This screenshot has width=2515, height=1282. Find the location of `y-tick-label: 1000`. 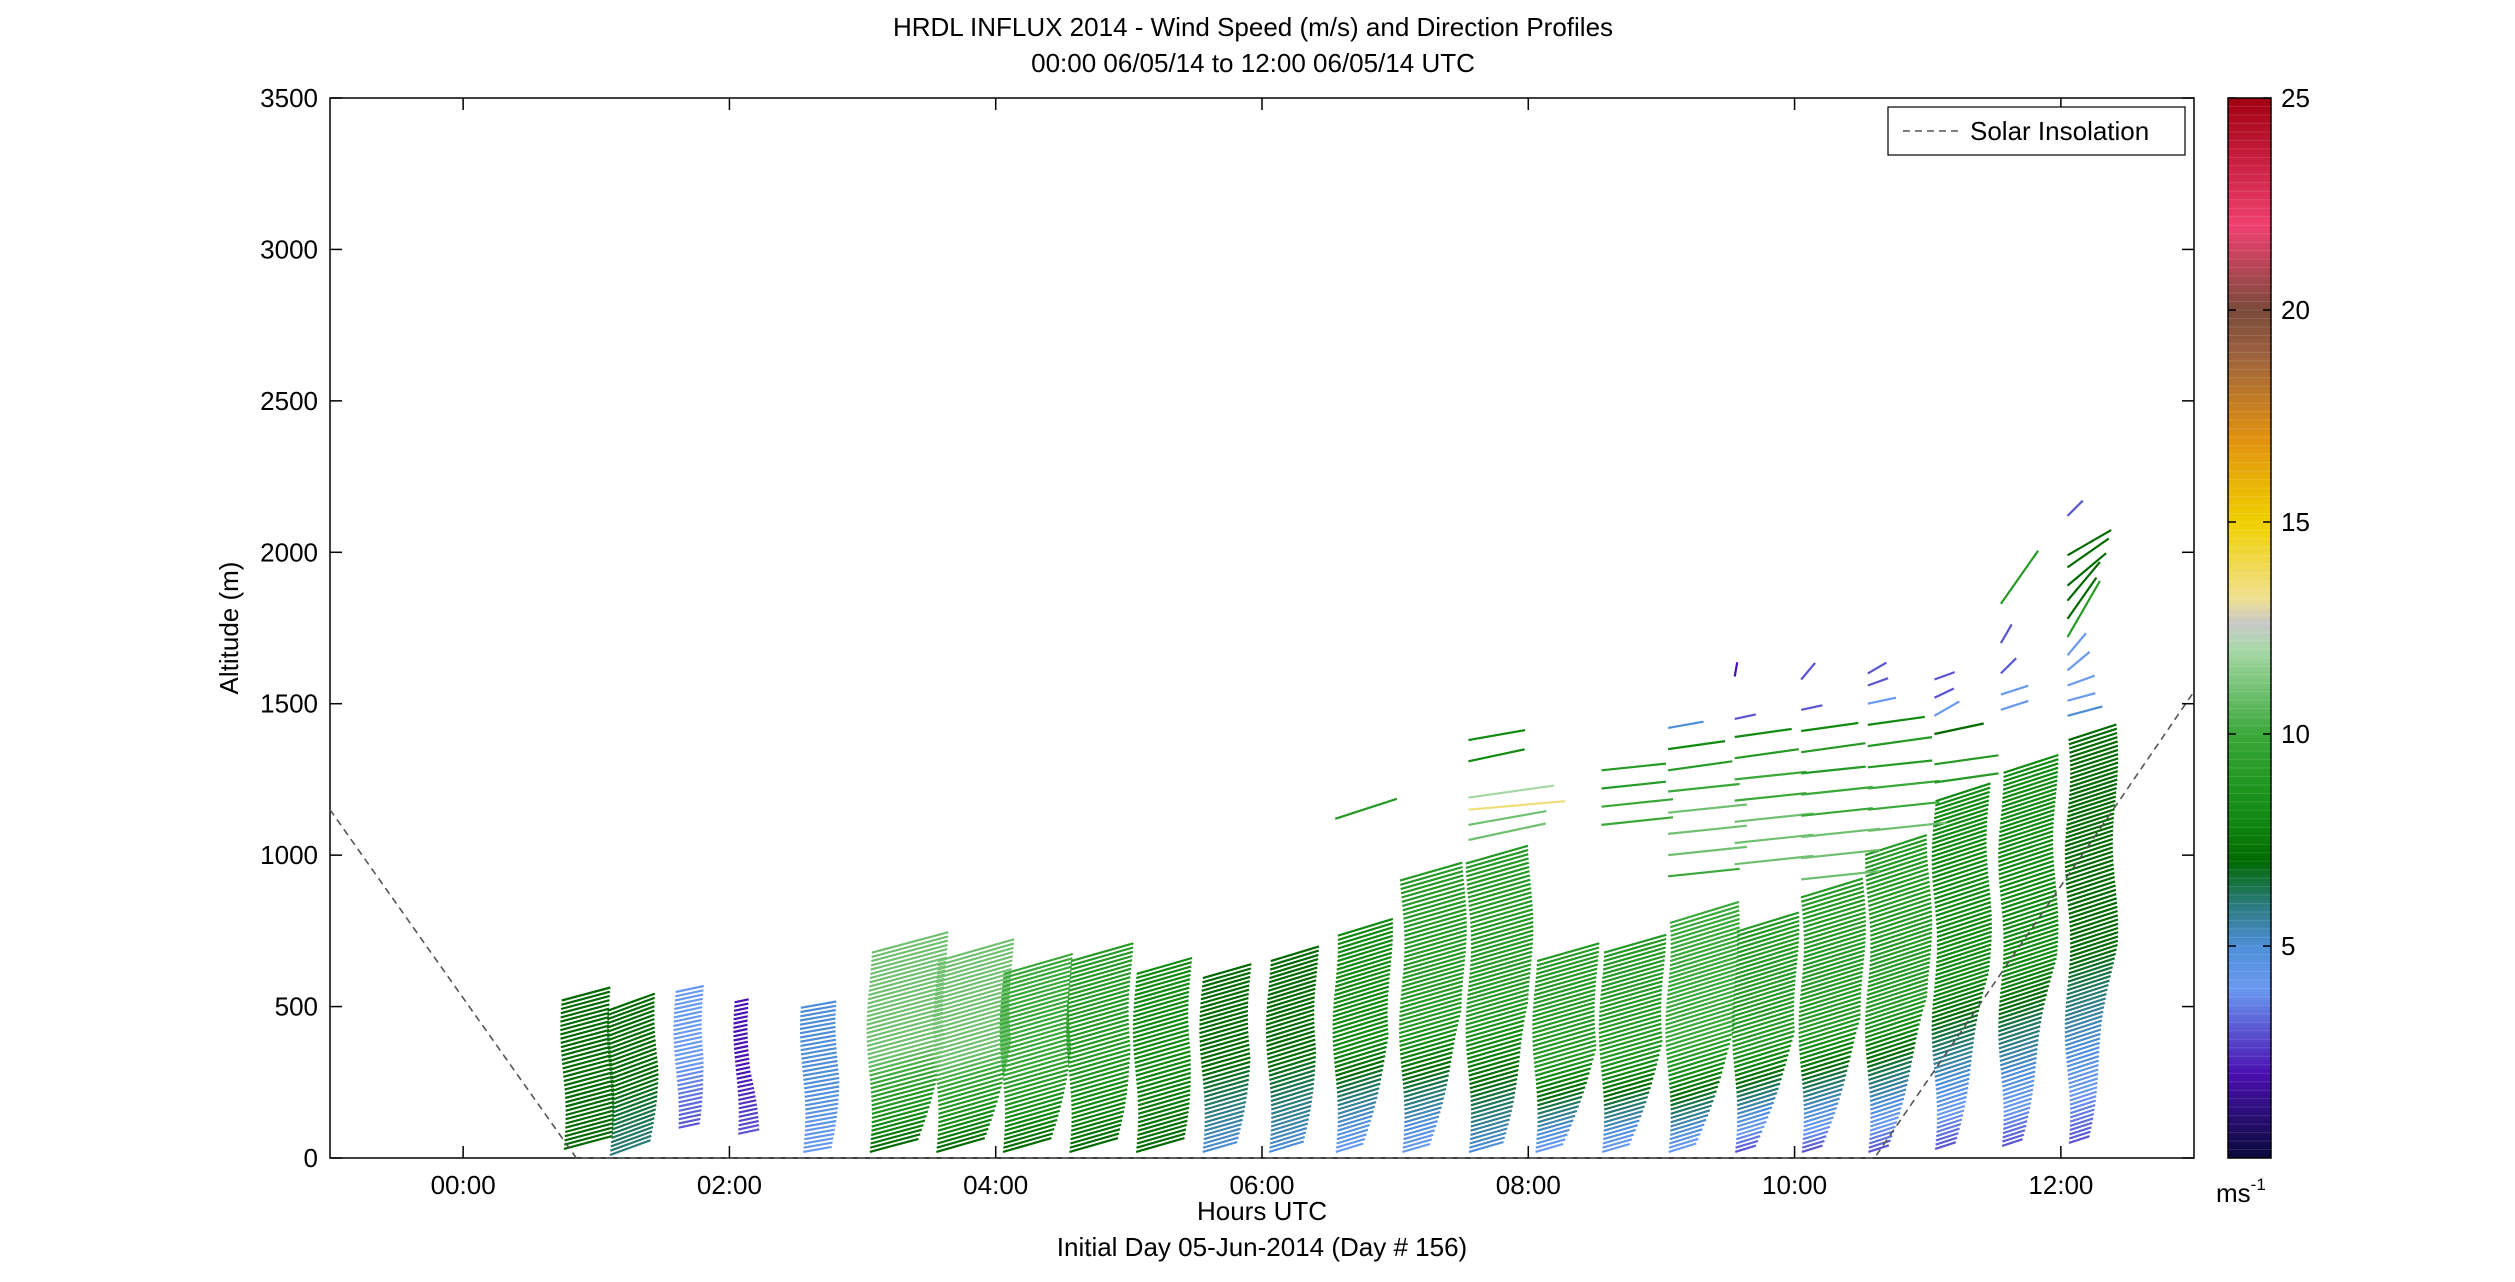

y-tick-label: 1000 is located at coordinates (289, 855).